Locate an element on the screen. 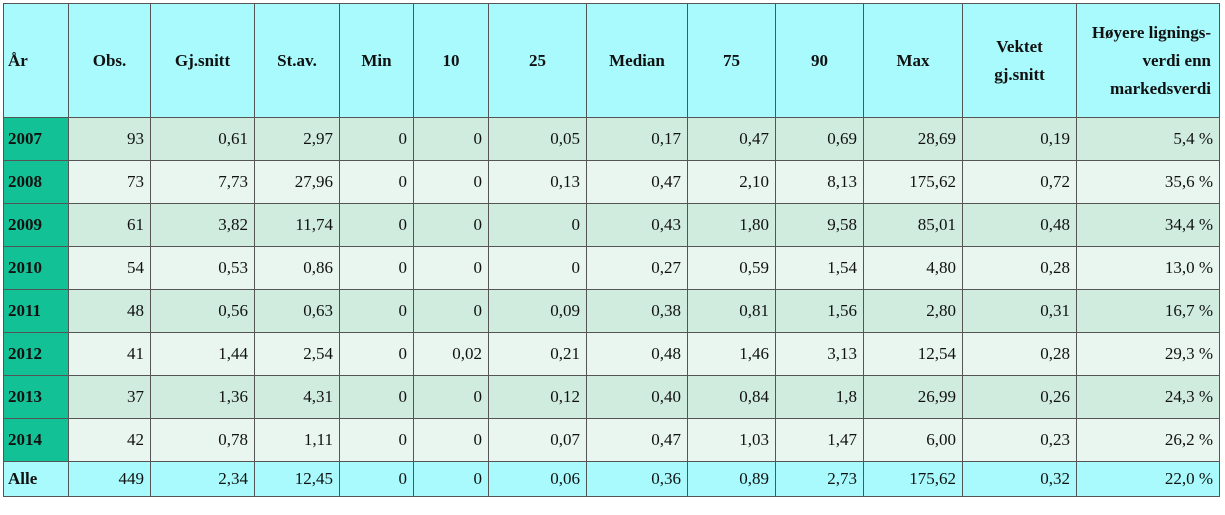 The width and height of the screenshot is (1225, 515). cell-mean: 0,61 is located at coordinates (202, 139).